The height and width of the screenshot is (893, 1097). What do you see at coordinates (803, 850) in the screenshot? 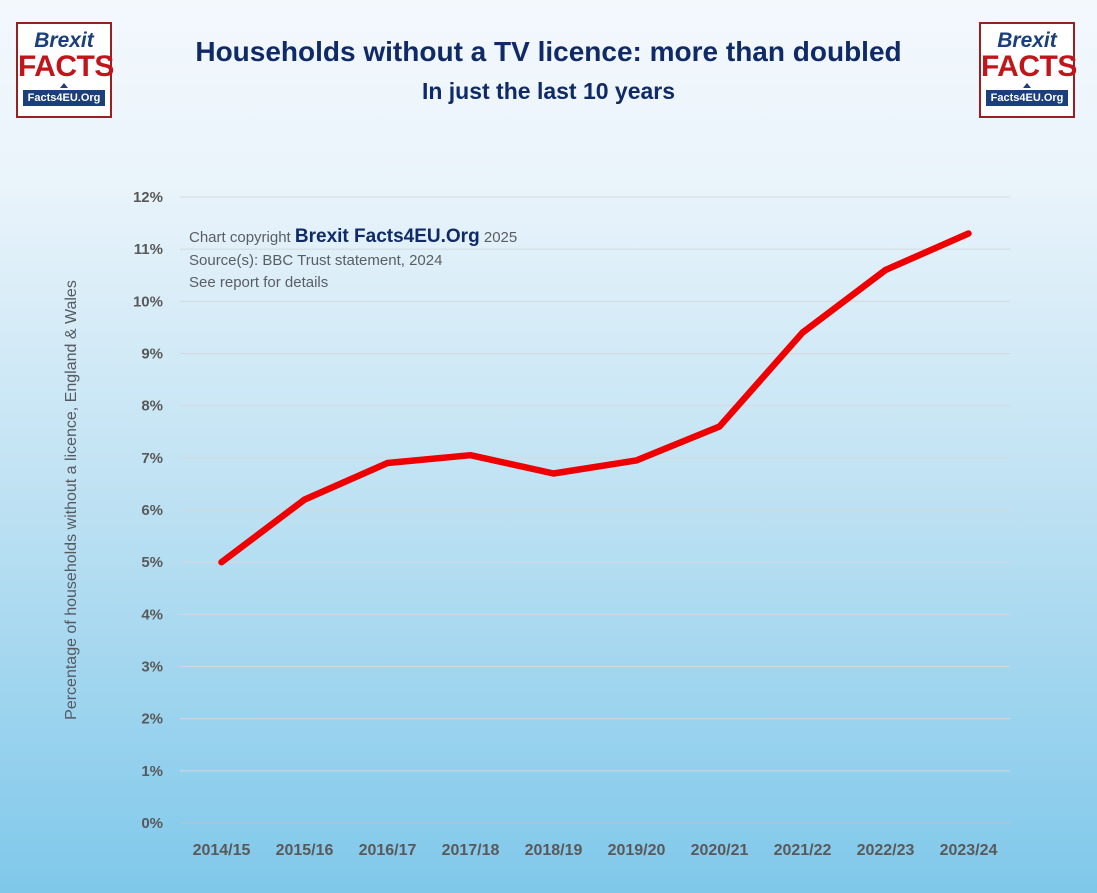
I see `x-tick-label: 2021/22` at bounding box center [803, 850].